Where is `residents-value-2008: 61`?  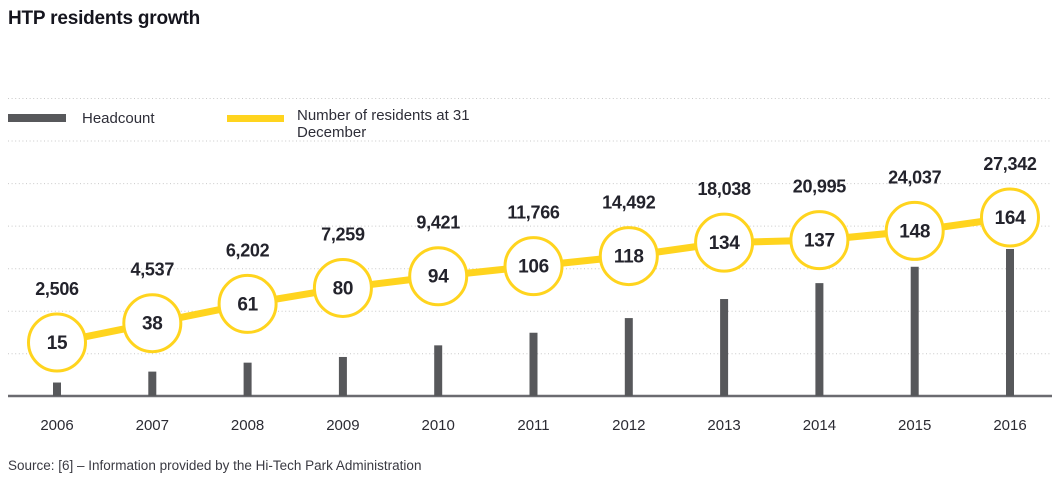
residents-value-2008: 61 is located at coordinates (247, 304).